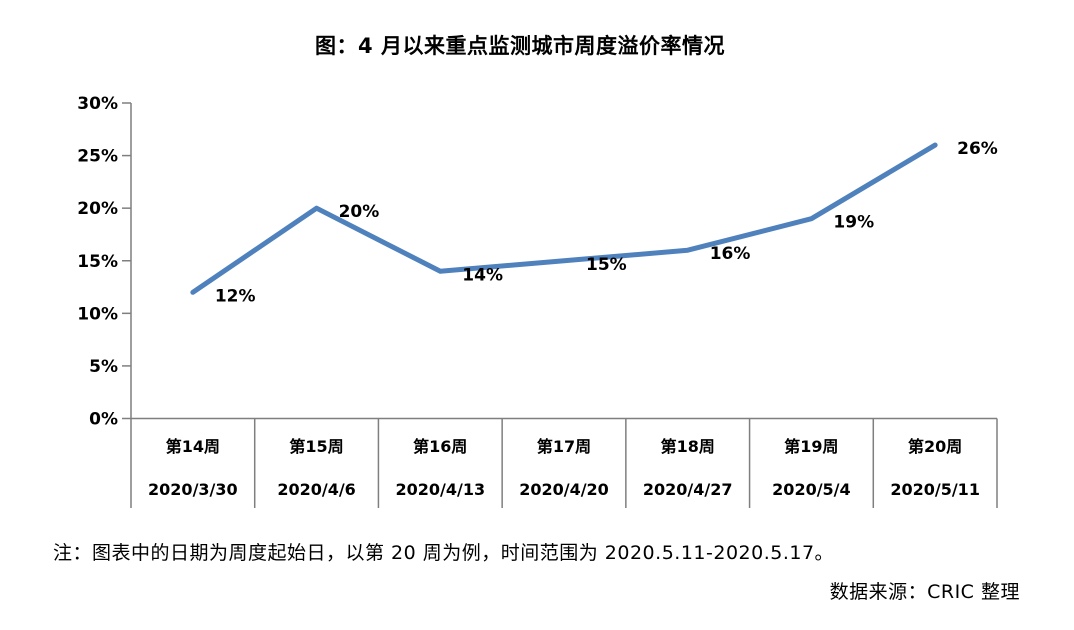 The width and height of the screenshot is (1074, 630). Describe the element at coordinates (97, 104) in the screenshot. I see `y-axis-label: 30%` at that location.